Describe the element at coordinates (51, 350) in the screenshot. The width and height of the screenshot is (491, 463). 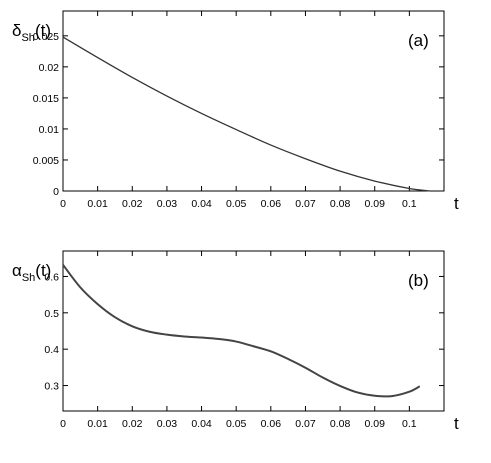
I see `y-tick-label: 0.4` at that location.